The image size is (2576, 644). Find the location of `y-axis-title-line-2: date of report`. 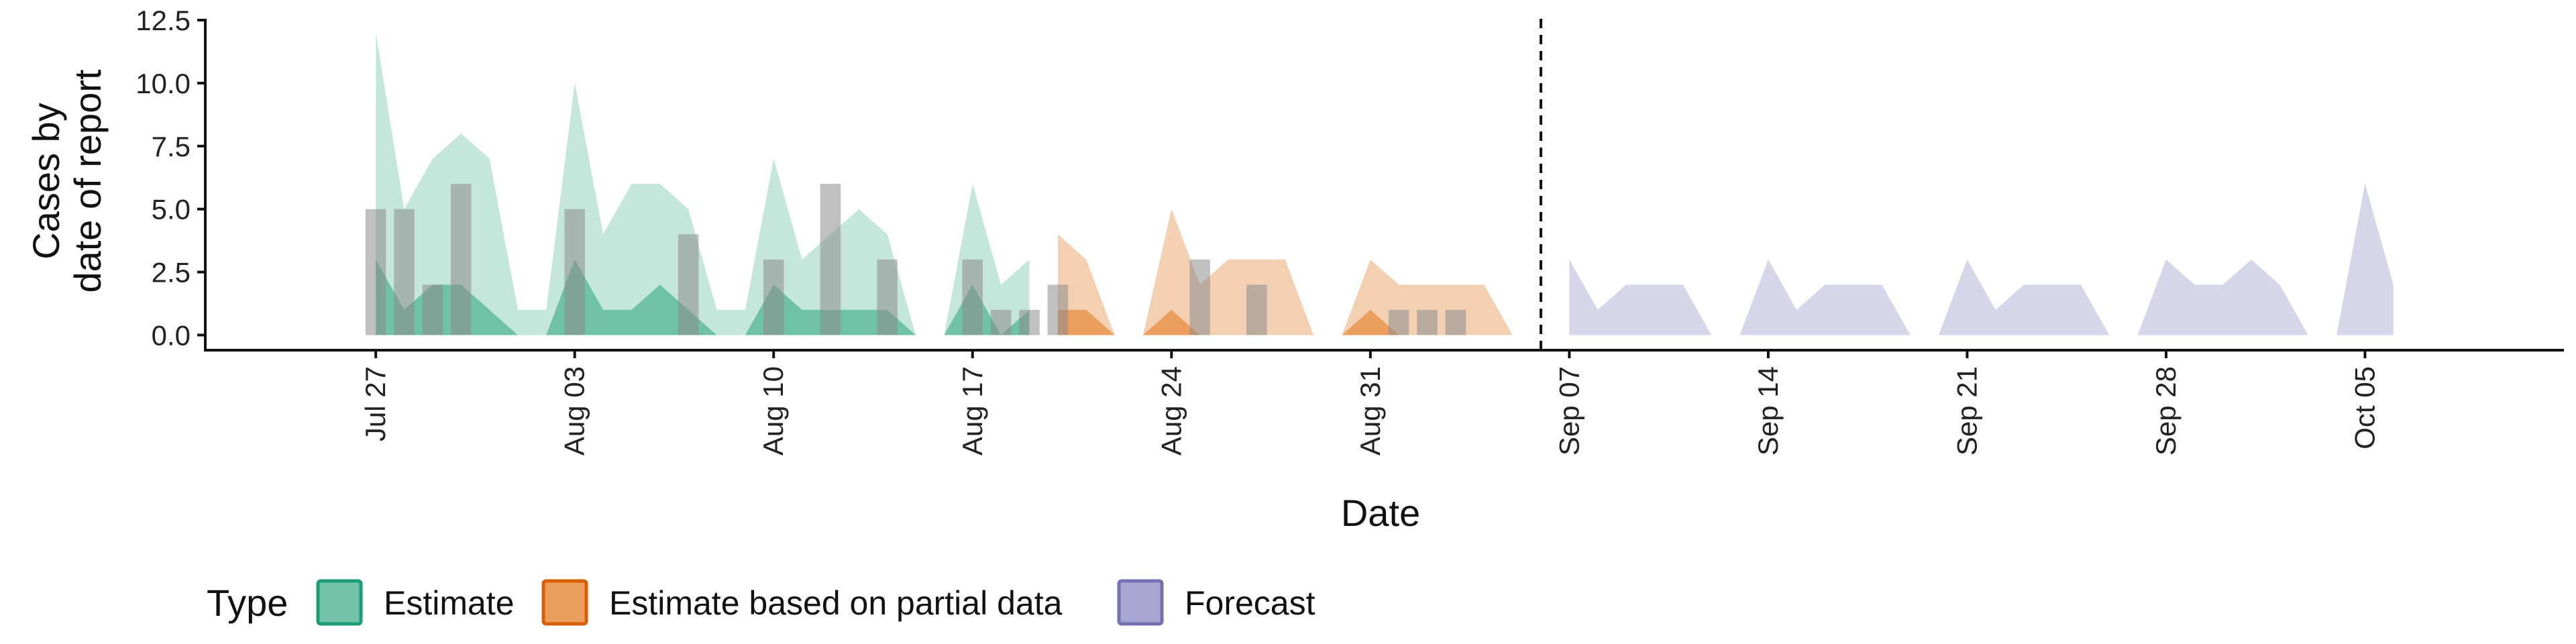

y-axis-title-line-2: date of report is located at coordinates (87, 181).